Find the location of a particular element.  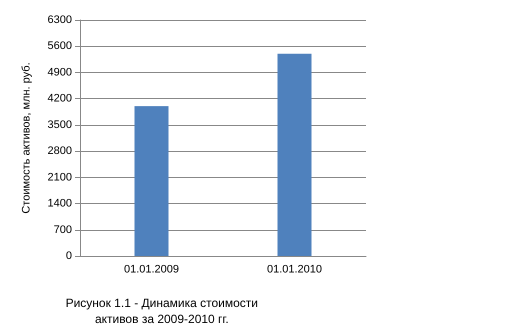

y-tick-label: 2100 is located at coordinates (60, 177).